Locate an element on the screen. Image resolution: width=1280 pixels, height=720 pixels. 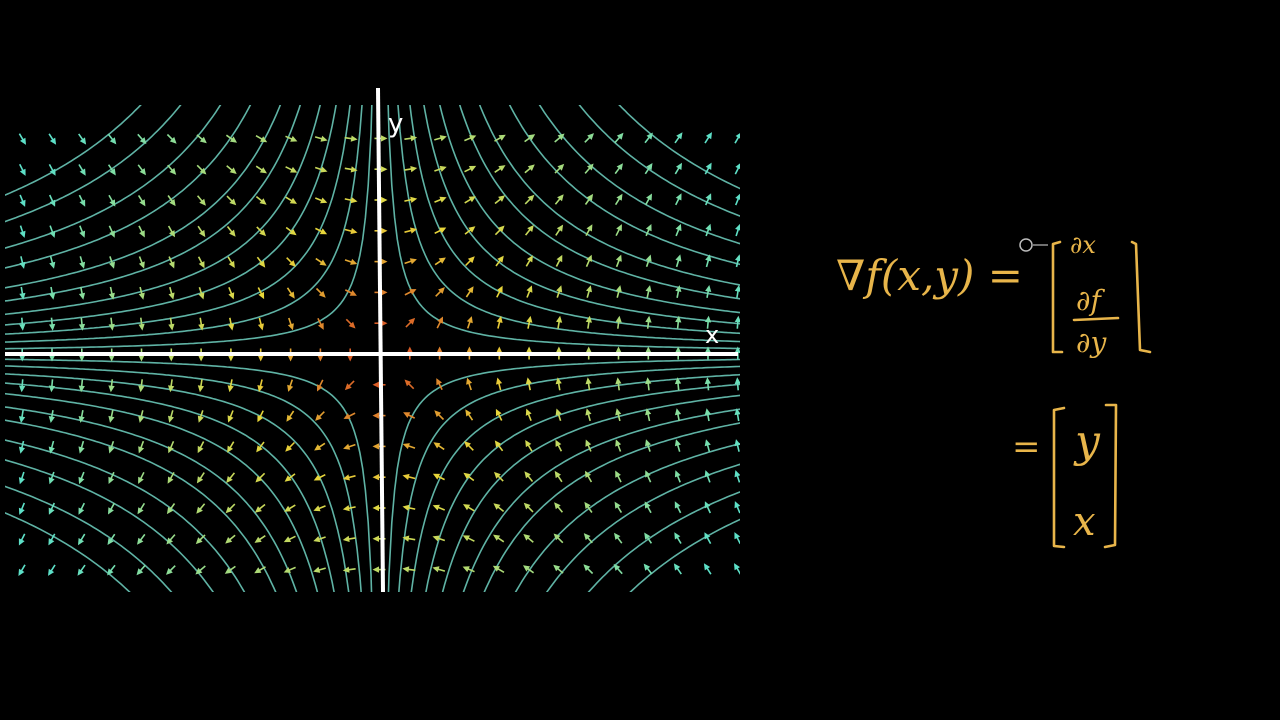
x-axis-label: x is located at coordinates (712, 335).